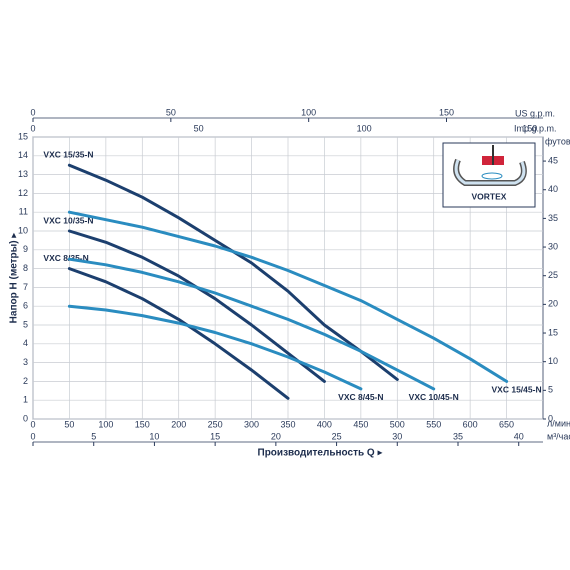  I want to click on y-tick-label: 0, so click(25, 418).